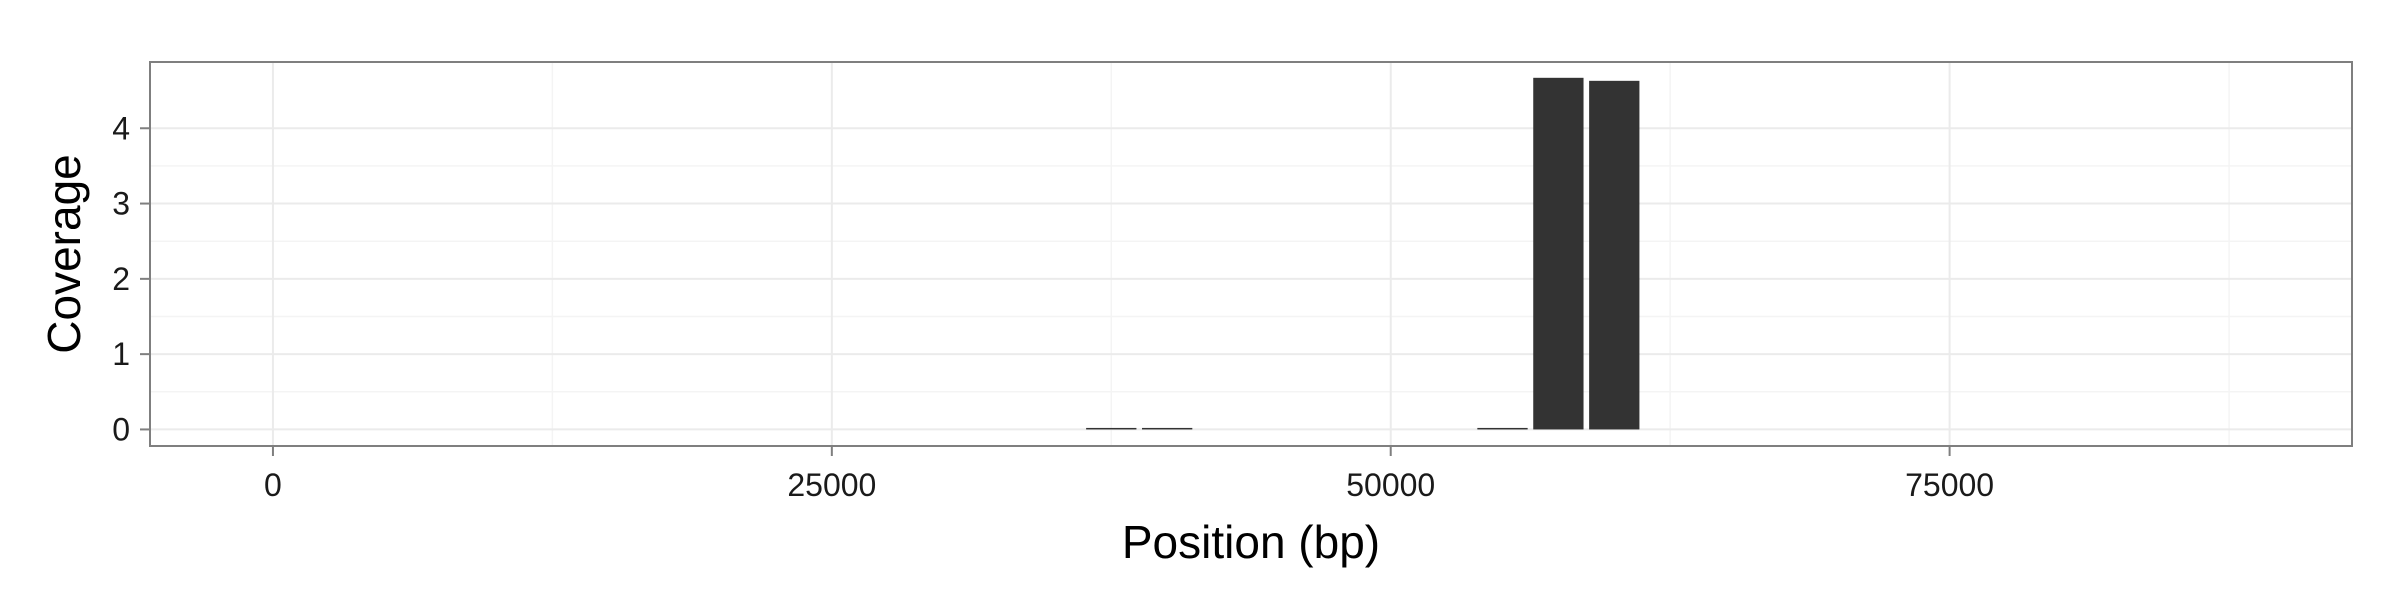 The image size is (2400, 600). I want to click on y-tick-label: 1, so click(121, 354).